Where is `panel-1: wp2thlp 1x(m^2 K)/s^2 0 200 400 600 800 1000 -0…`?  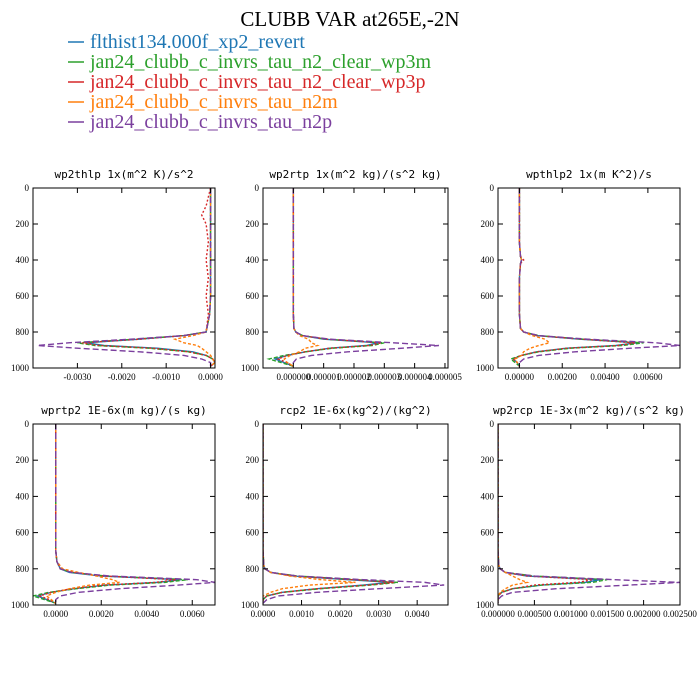
panel-1: wp2thlp 1x(m^2 K)/s^2 0 200 400 600 800 1000 -0… is located at coordinates (117, 275).